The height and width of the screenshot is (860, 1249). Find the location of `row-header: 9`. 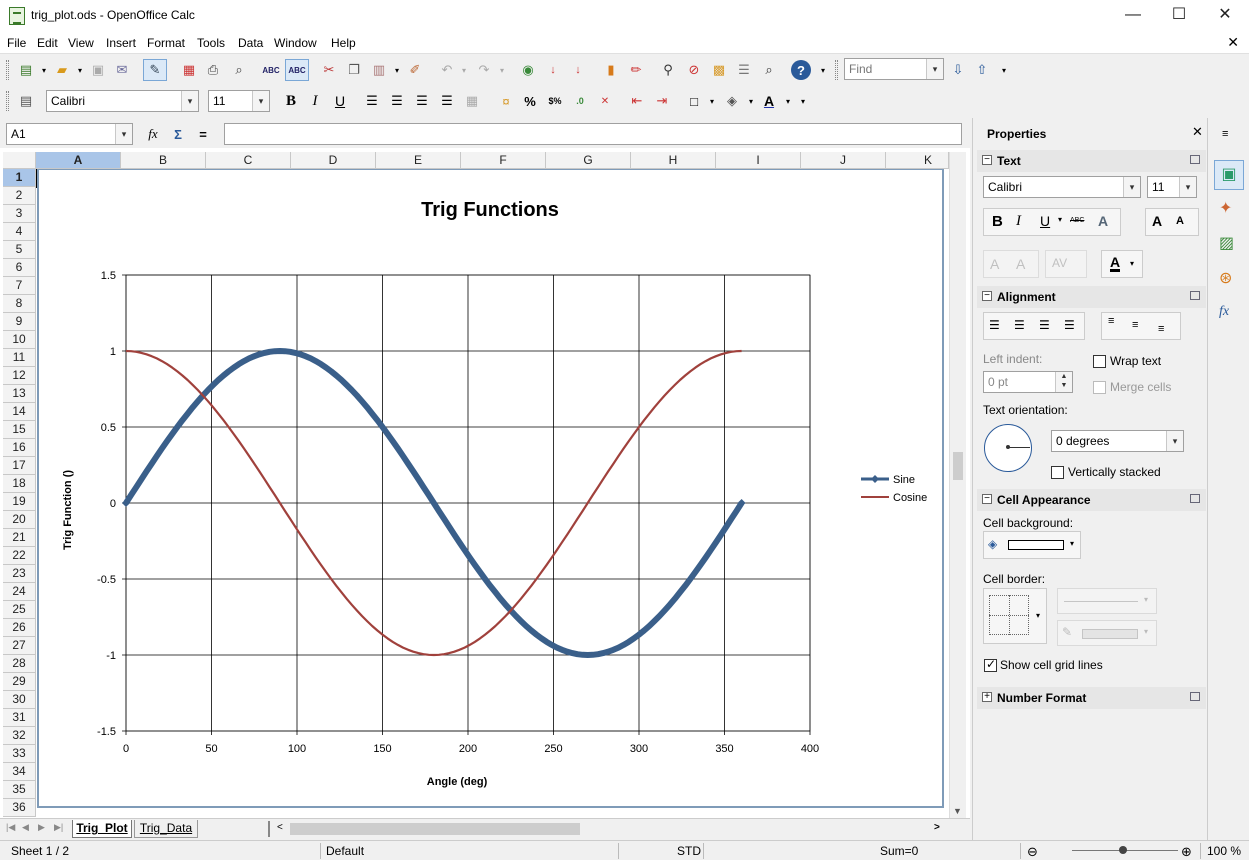

row-header: 9 is located at coordinates (19, 322).